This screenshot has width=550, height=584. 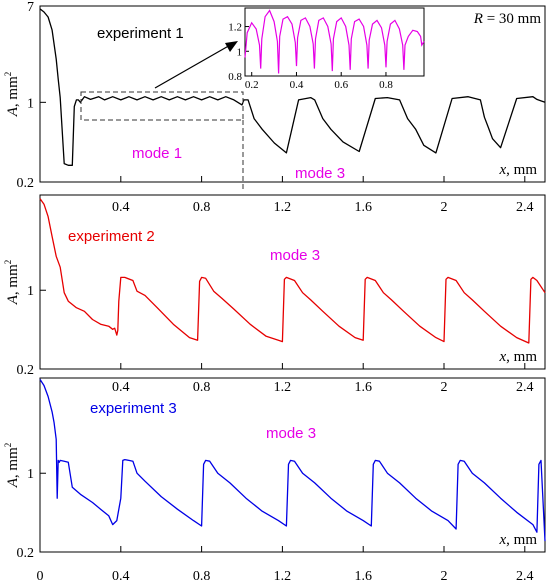 I want to click on y-tick-label: 7, so click(x=30, y=7).